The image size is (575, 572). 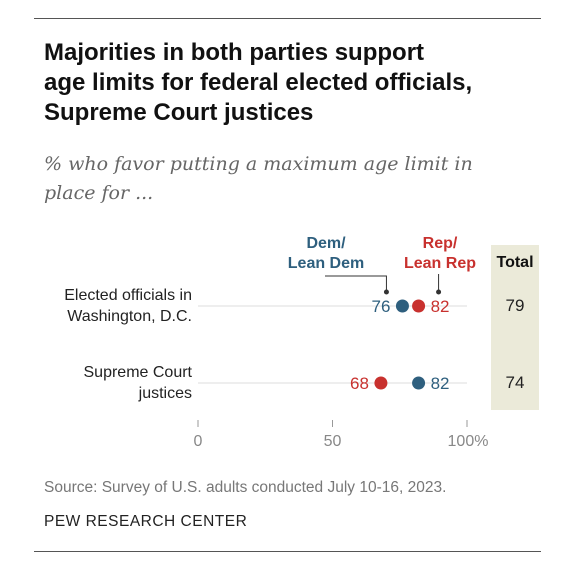 I want to click on bottom-rule, so click(x=287, y=551).